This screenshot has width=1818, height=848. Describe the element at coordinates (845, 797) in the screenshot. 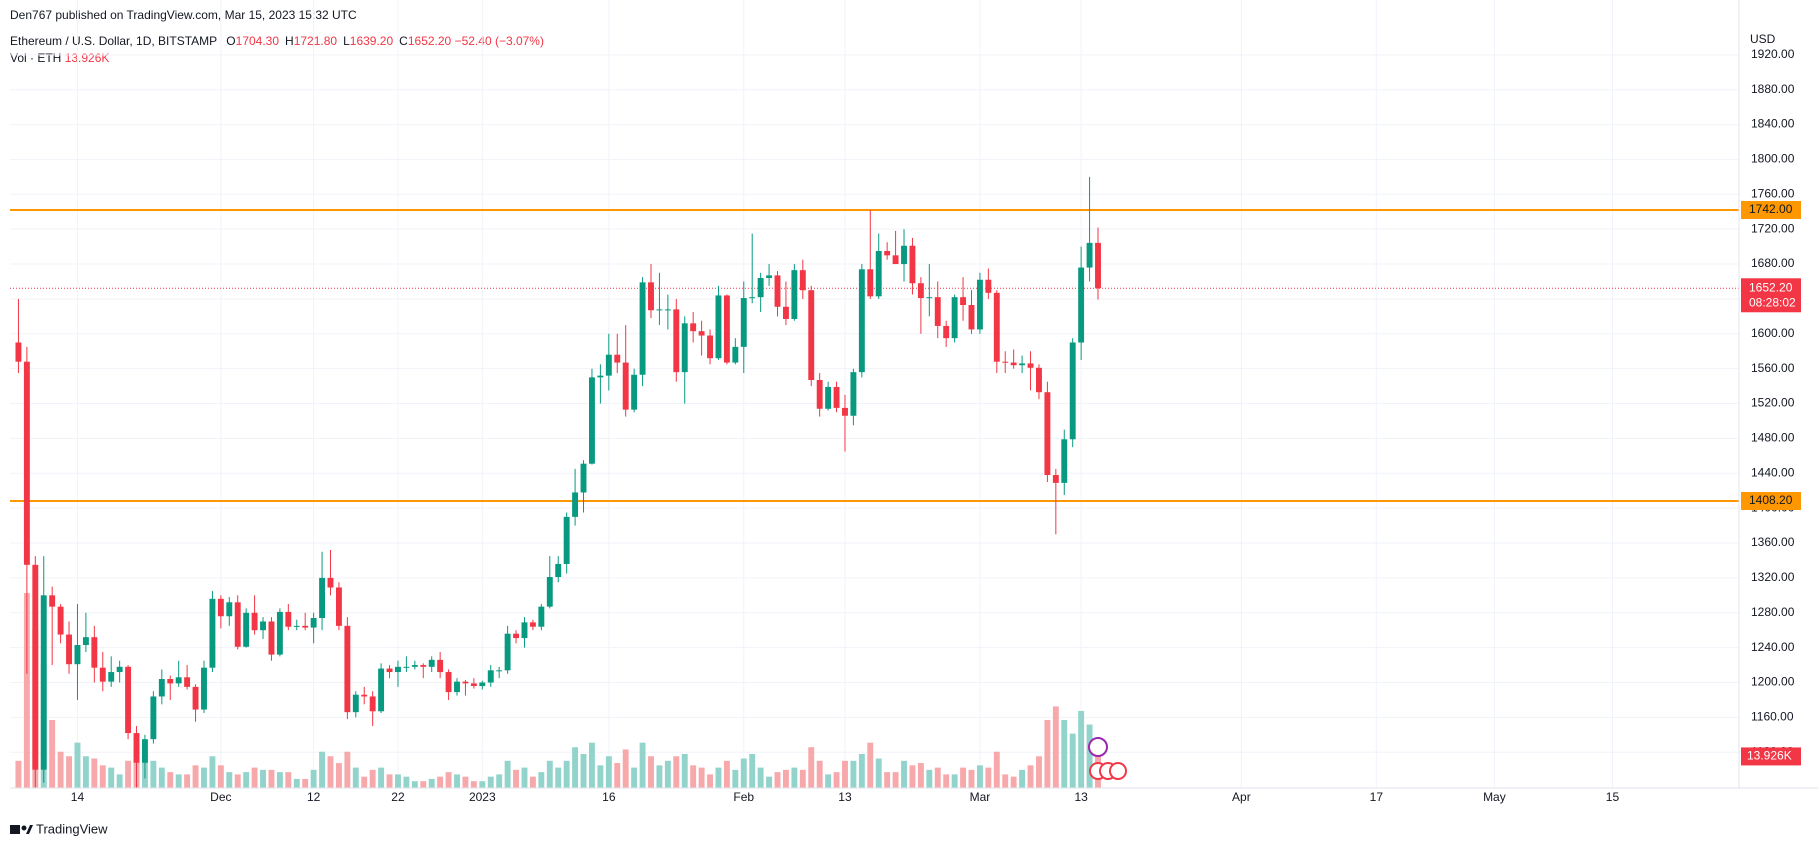

I see `x-tick-label: 13` at that location.